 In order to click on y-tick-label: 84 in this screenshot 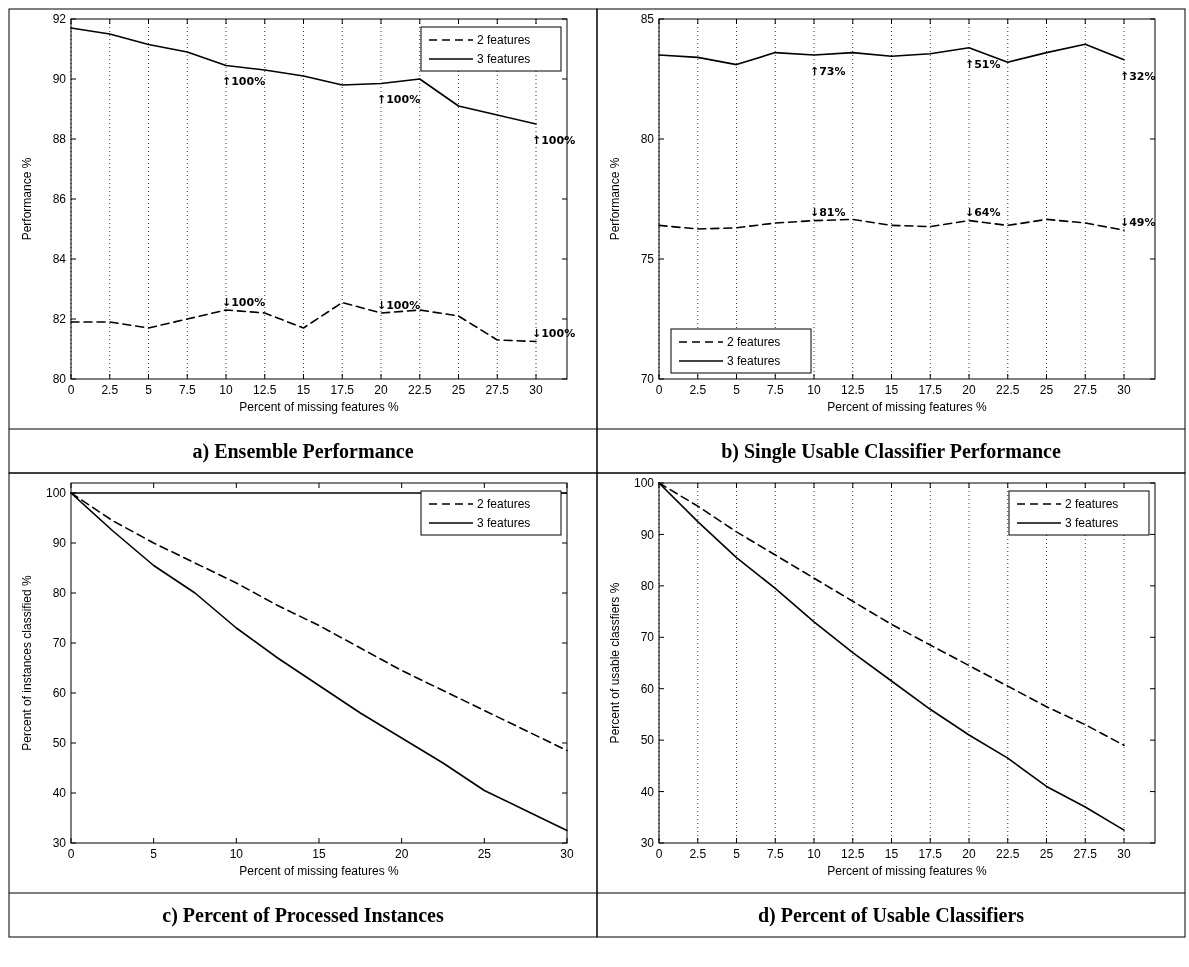, I will do `click(59, 259)`.